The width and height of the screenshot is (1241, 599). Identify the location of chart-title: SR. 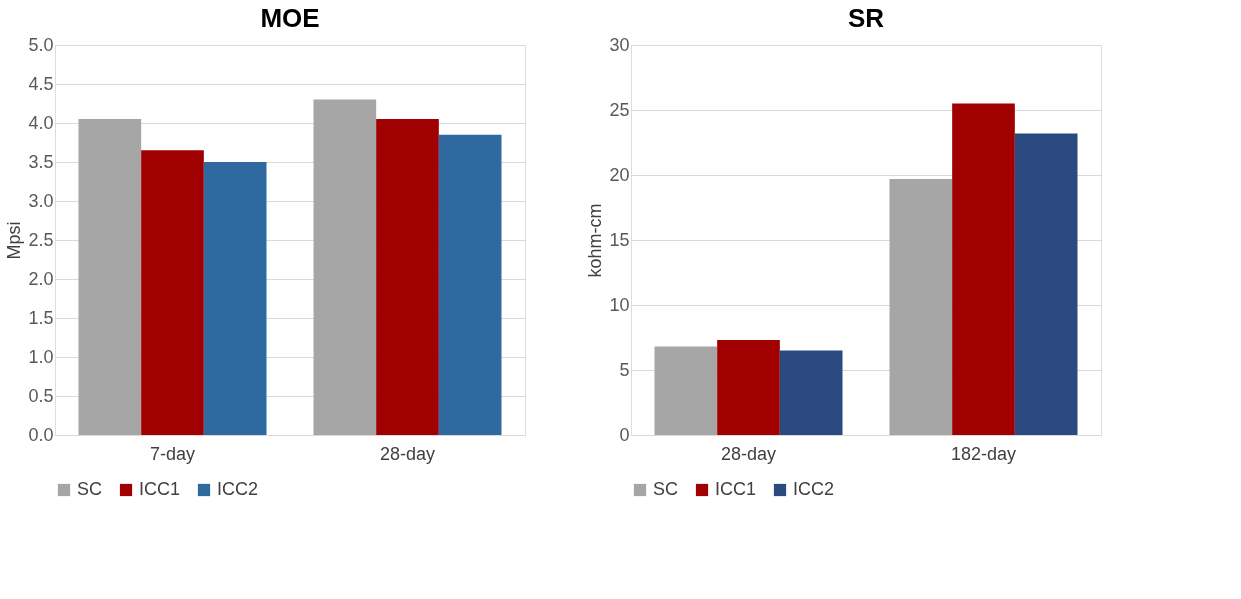
(866, 18).